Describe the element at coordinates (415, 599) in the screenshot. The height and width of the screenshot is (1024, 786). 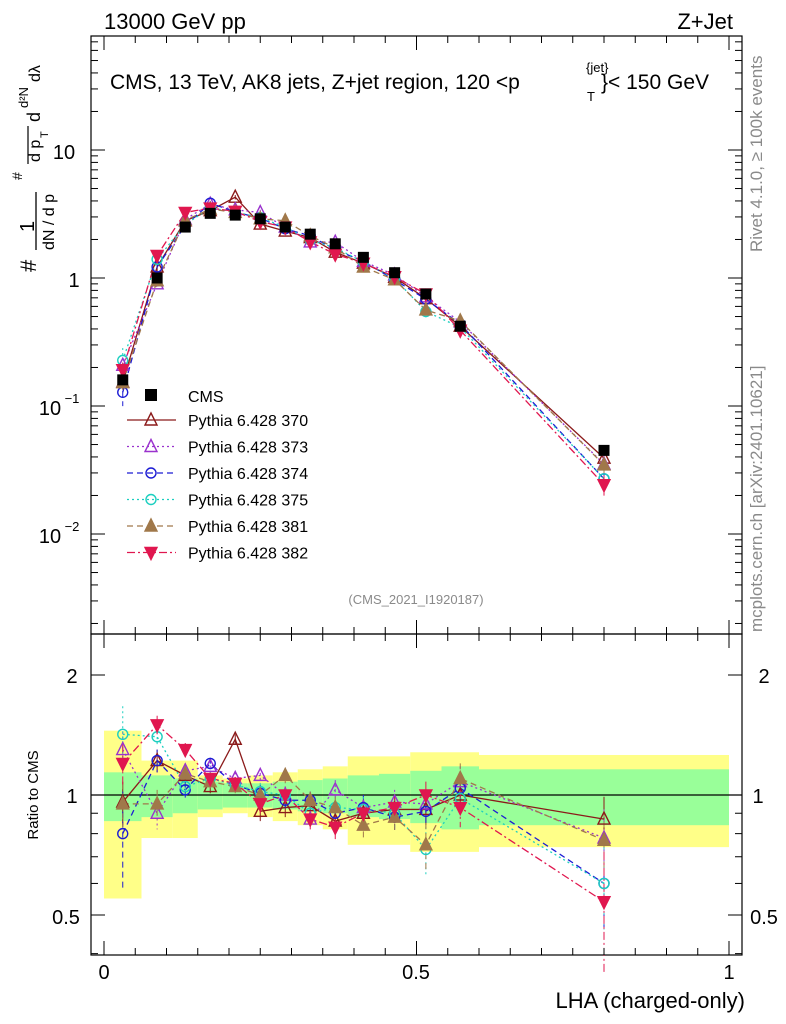
I see `analysis-id: (CMS_2021_I1920187)` at that location.